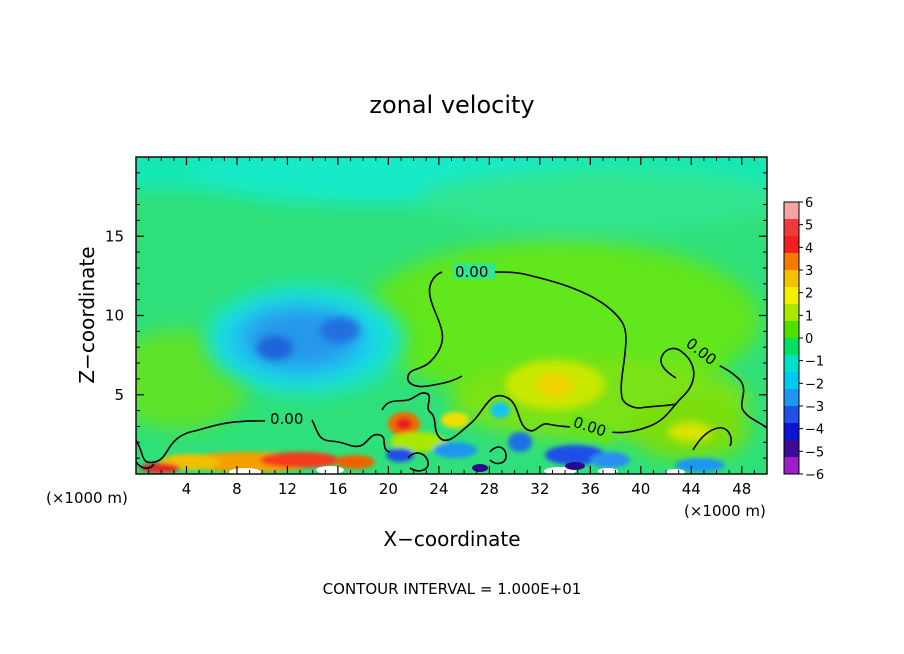 This screenshot has width=904, height=654. Describe the element at coordinates (590, 489) in the screenshot. I see `x-tick-label: 36` at that location.